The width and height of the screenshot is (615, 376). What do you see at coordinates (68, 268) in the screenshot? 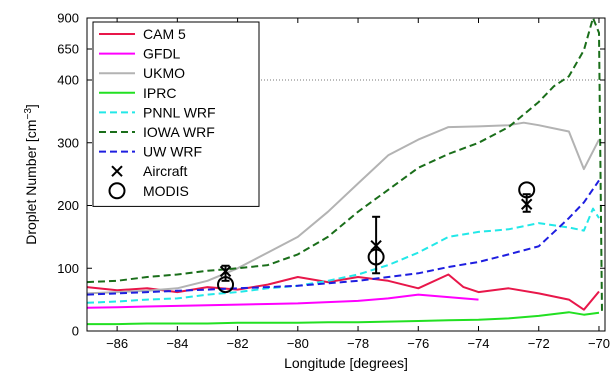
I see `y-tick-label: 100` at bounding box center [68, 268].